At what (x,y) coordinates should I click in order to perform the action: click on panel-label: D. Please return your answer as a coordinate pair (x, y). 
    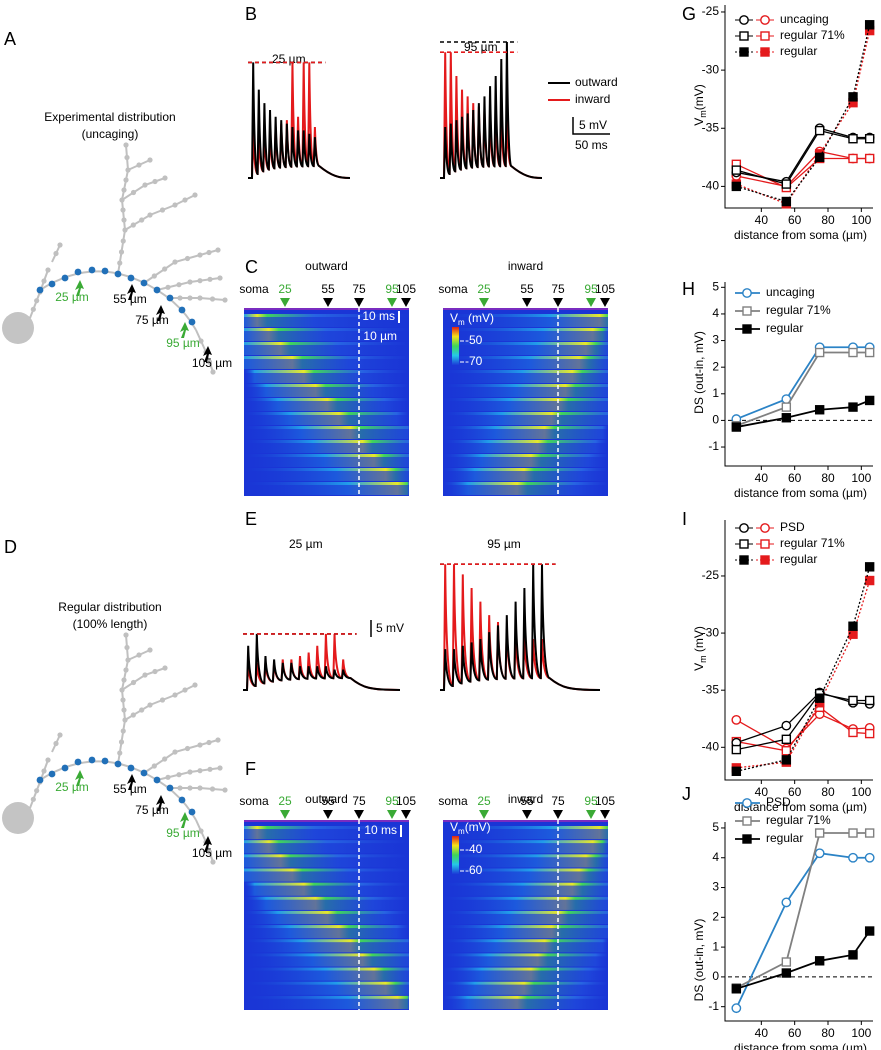
    Looking at the image, I should click on (10, 547).